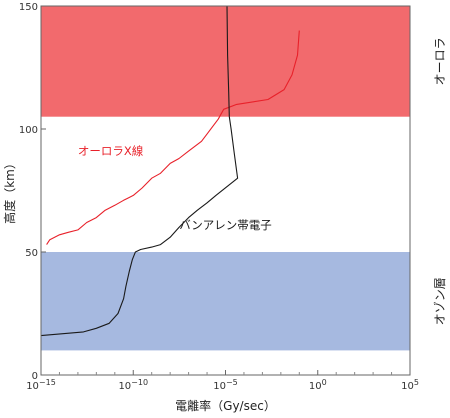 This screenshot has height=418, width=450. Describe the element at coordinates (28, 7) in the screenshot. I see `y-tick-label-3: 150` at that location.